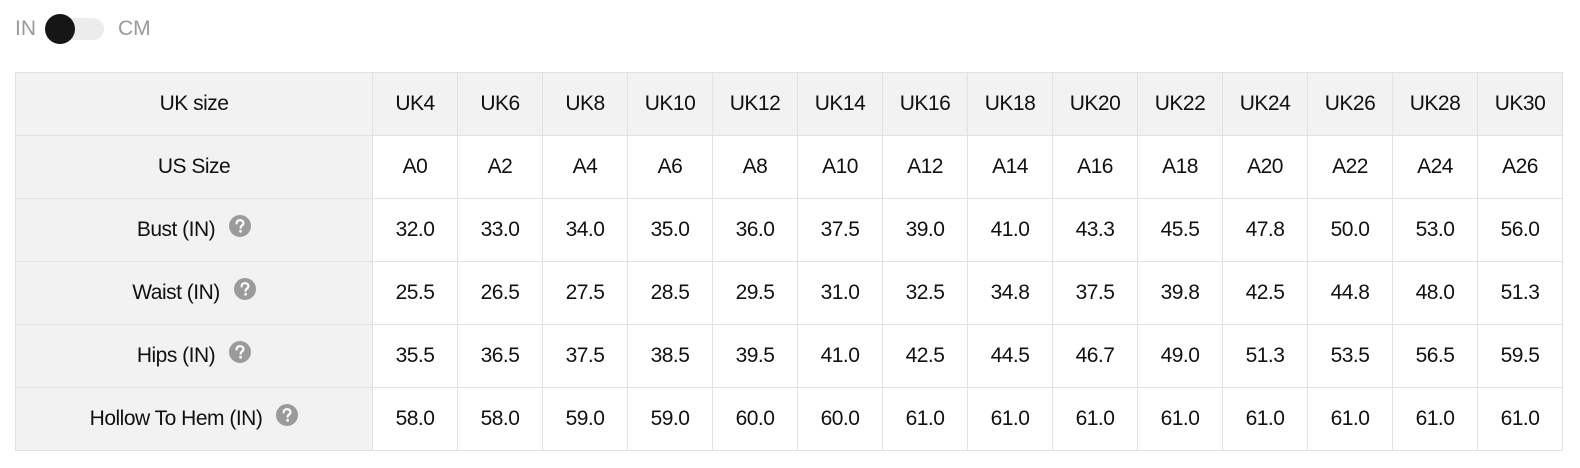  I want to click on cell: 56.0, so click(1520, 230).